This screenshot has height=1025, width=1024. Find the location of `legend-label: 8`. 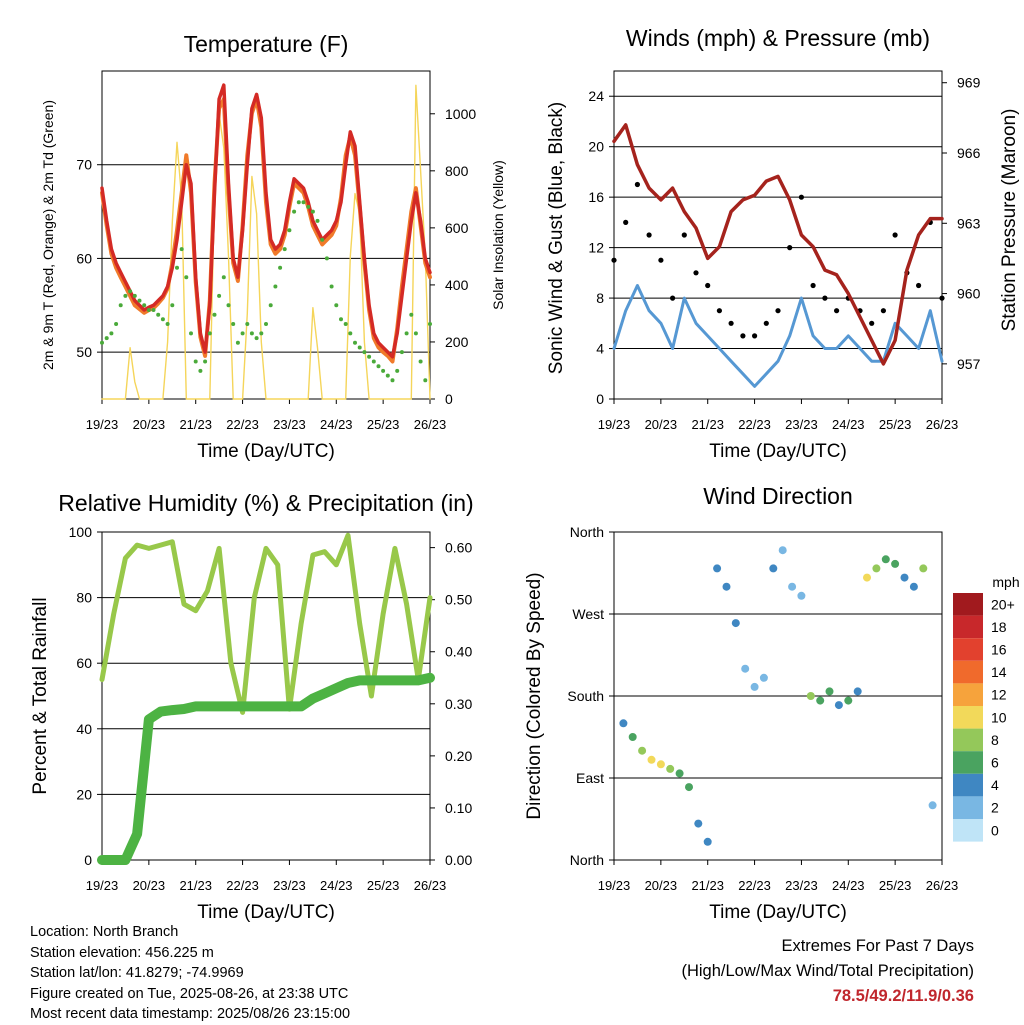

legend-label: 8 is located at coordinates (995, 740).